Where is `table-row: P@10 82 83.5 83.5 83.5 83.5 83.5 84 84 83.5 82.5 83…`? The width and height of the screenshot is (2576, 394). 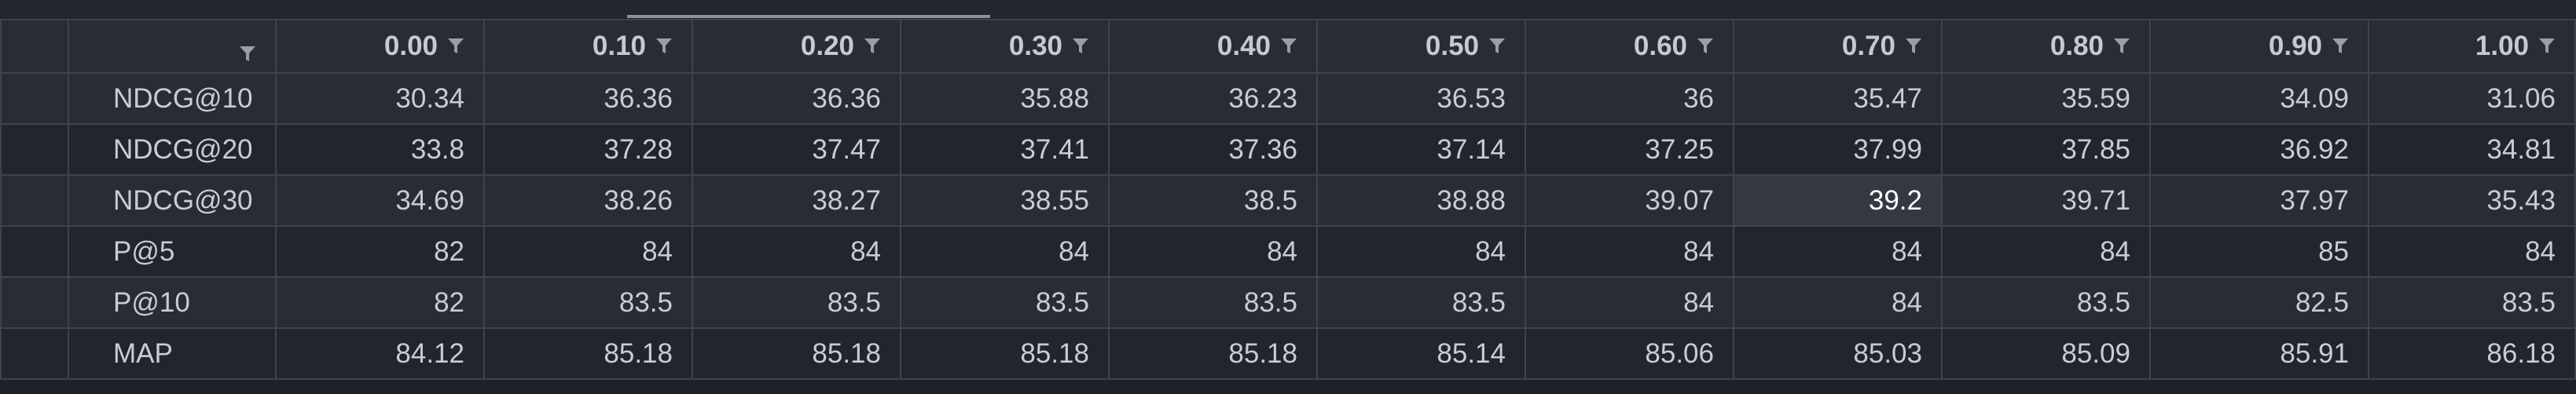
table-row: P@10 82 83.5 83.5 83.5 83.5 83.5 84 84 83.5 82.5 83… is located at coordinates (1288, 302).